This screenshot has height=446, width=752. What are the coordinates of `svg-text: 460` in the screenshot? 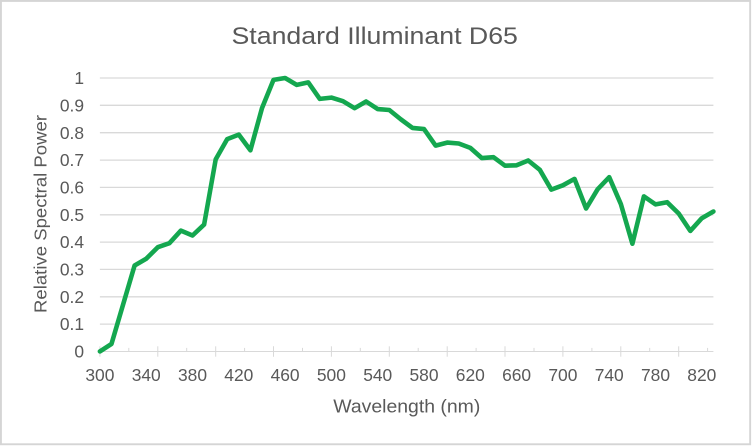 It's located at (285, 375).